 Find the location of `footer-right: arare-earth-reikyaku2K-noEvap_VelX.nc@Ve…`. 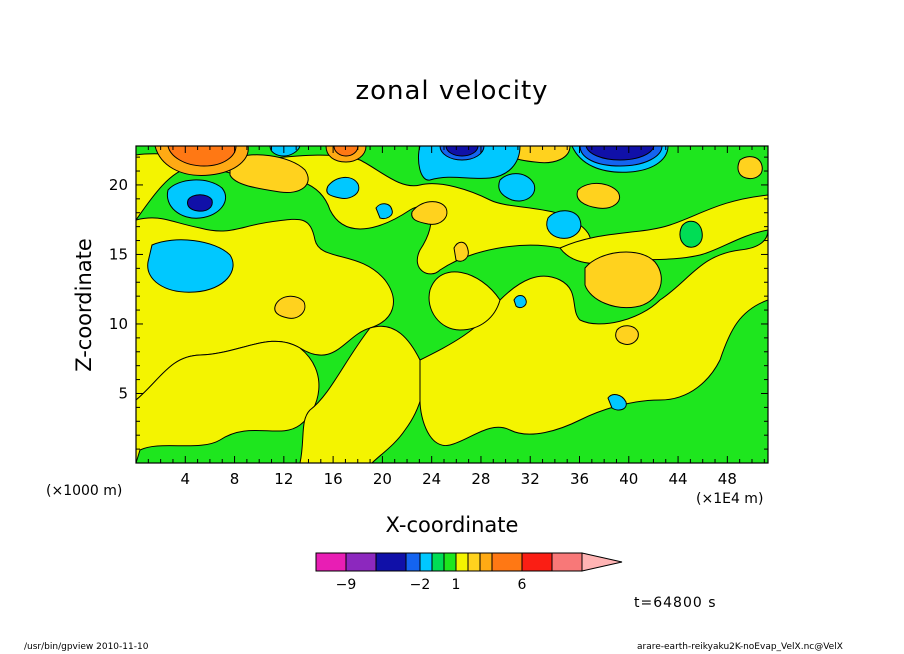

footer-right: arare-earth-reikyaku2K-noEvap_VelX.nc@Ve… is located at coordinates (740, 647).